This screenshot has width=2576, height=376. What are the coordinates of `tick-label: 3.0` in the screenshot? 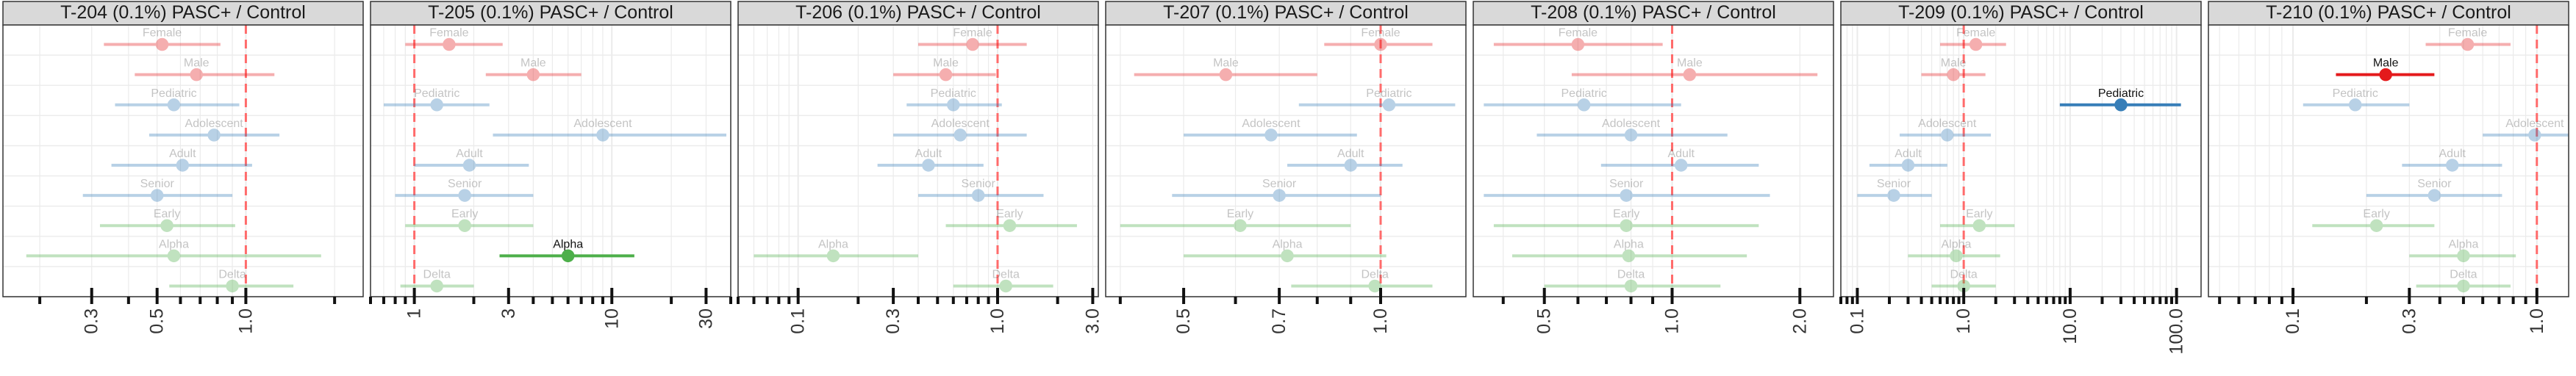 It's located at (1092, 321).